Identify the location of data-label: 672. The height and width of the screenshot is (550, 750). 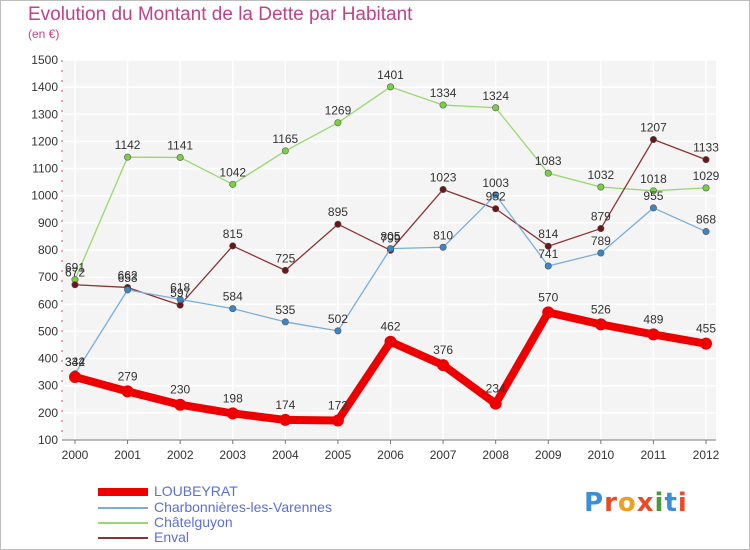
(75, 273).